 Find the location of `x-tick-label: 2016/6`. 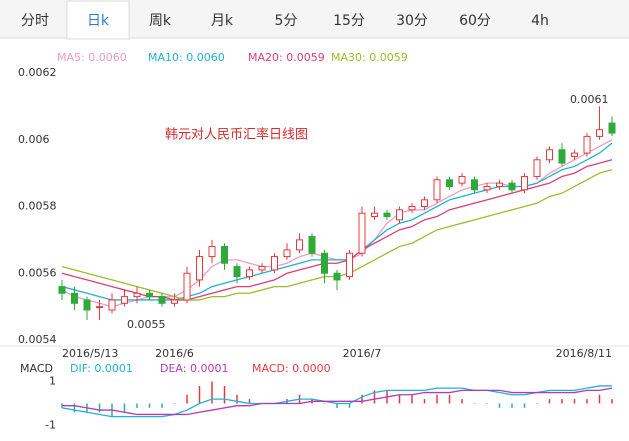

x-tick-label: 2016/6 is located at coordinates (174, 353).